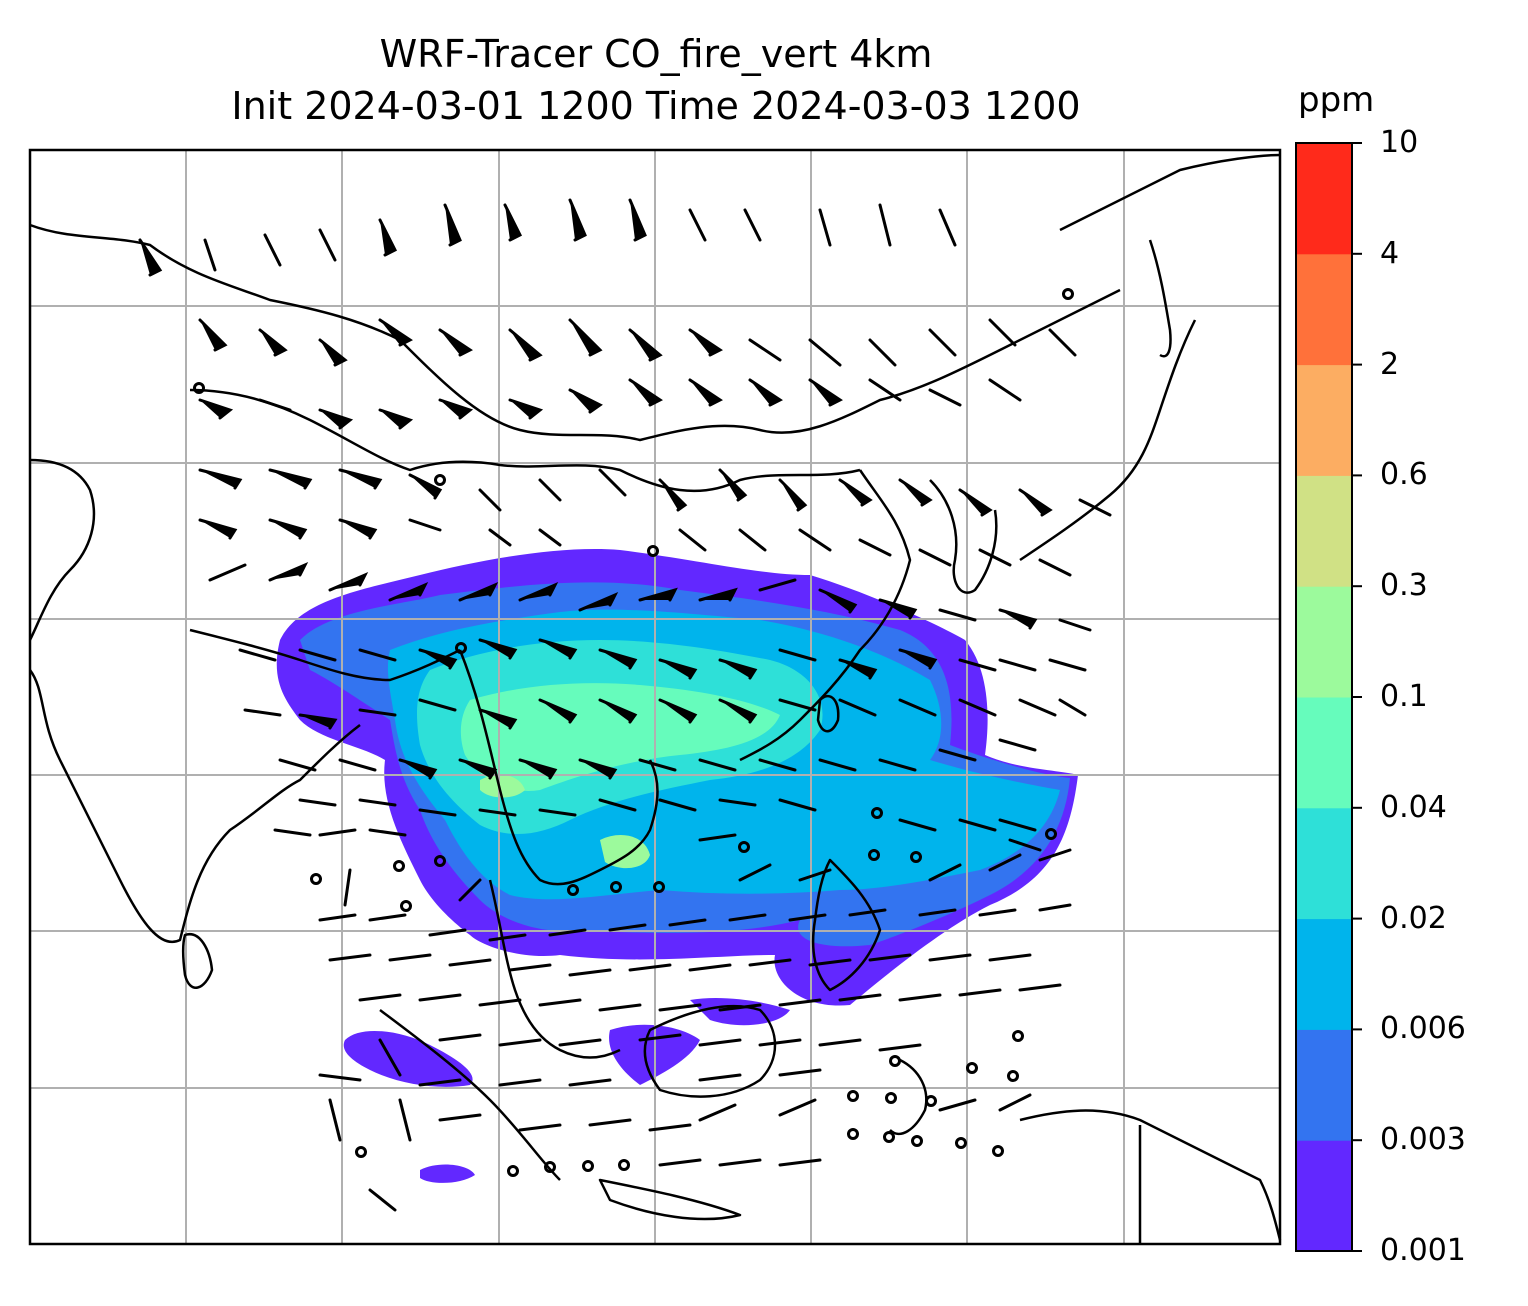  I want to click on japan, so click(1108, 440).